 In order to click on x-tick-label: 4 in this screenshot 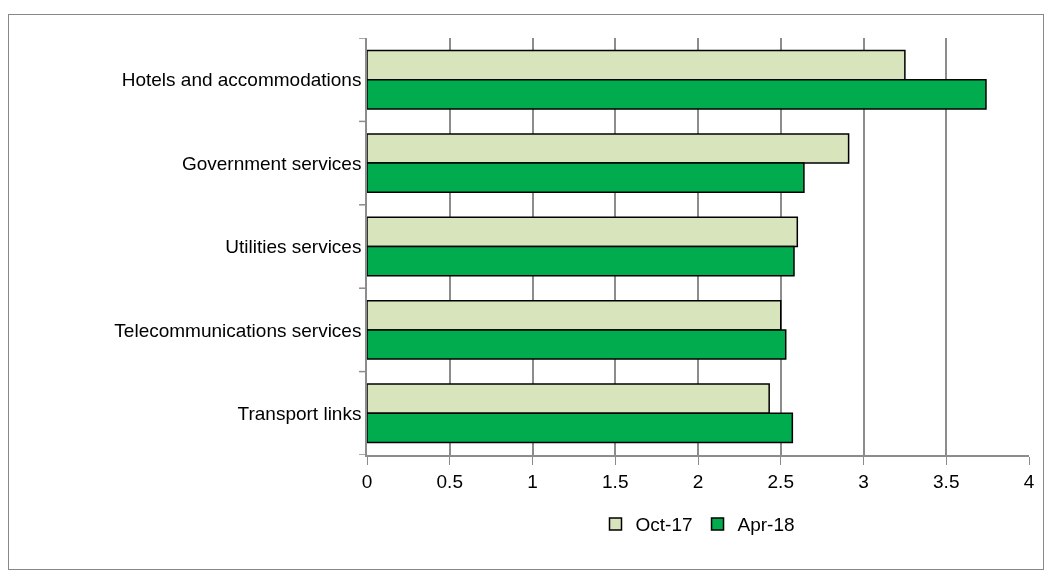, I will do `click(1029, 481)`.